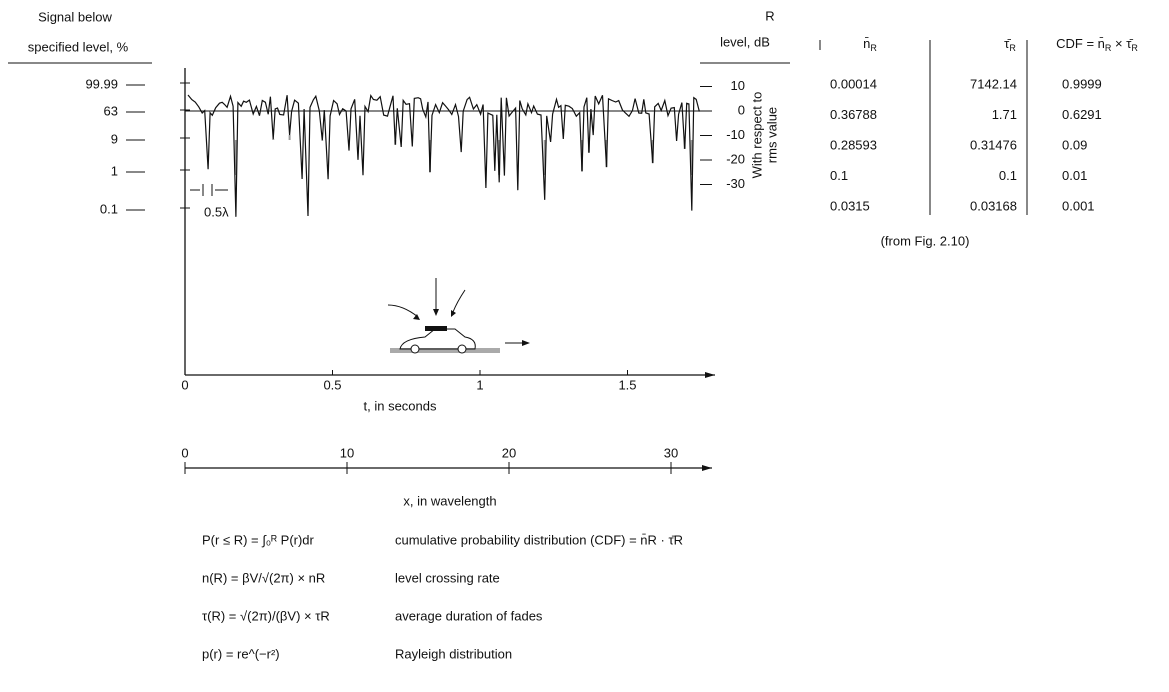  What do you see at coordinates (266, 615) in the screenshot?
I see `formula: τ(R) = √(2π)/(βV) × τR` at bounding box center [266, 615].